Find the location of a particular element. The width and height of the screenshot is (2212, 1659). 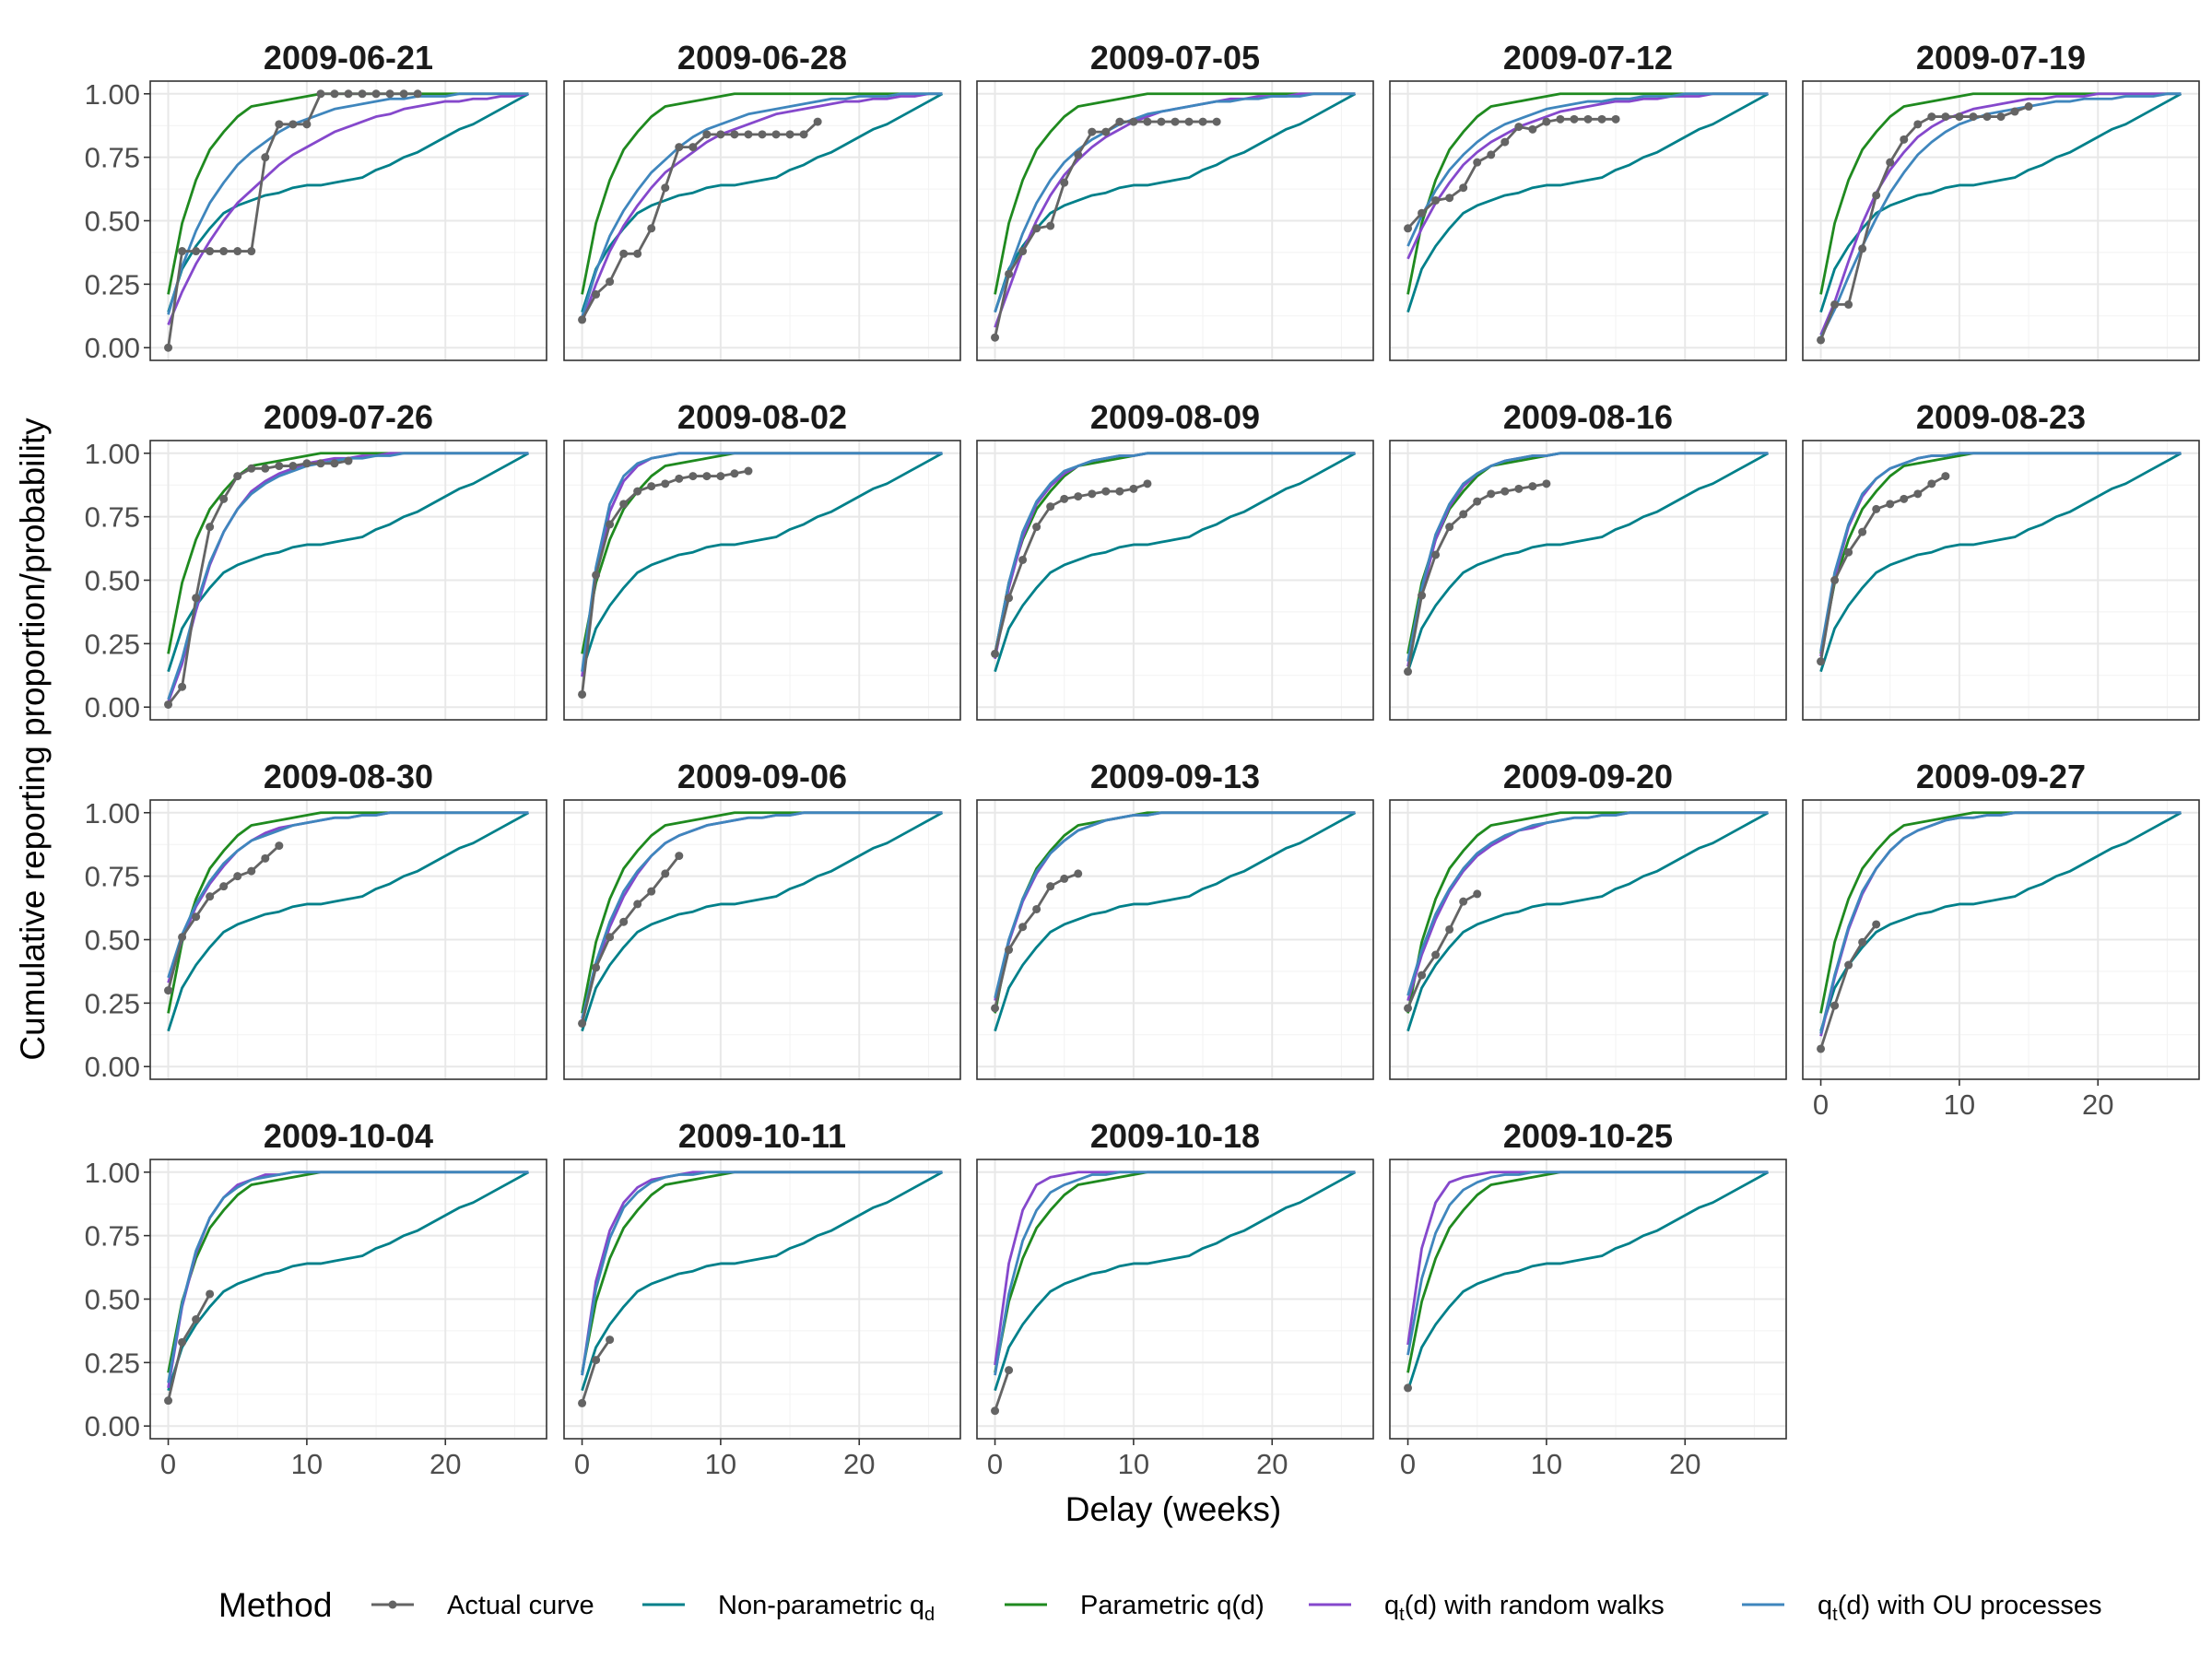

facet-panel: 2009-07-26 0.00 0.25 0.50 0.75 1.00 is located at coordinates (316, 561).